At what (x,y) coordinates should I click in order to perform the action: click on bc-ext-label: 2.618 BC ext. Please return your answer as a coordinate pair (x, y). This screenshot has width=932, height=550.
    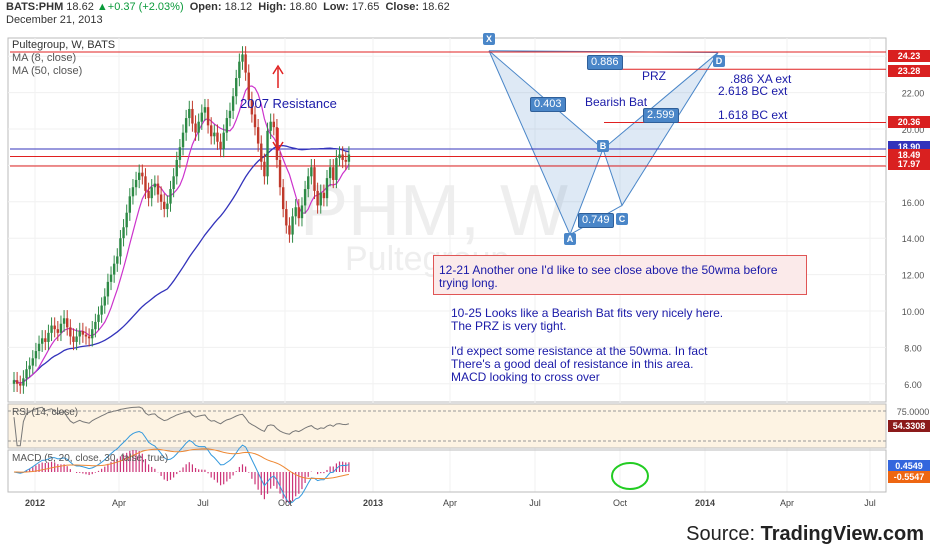
    Looking at the image, I should click on (753, 91).